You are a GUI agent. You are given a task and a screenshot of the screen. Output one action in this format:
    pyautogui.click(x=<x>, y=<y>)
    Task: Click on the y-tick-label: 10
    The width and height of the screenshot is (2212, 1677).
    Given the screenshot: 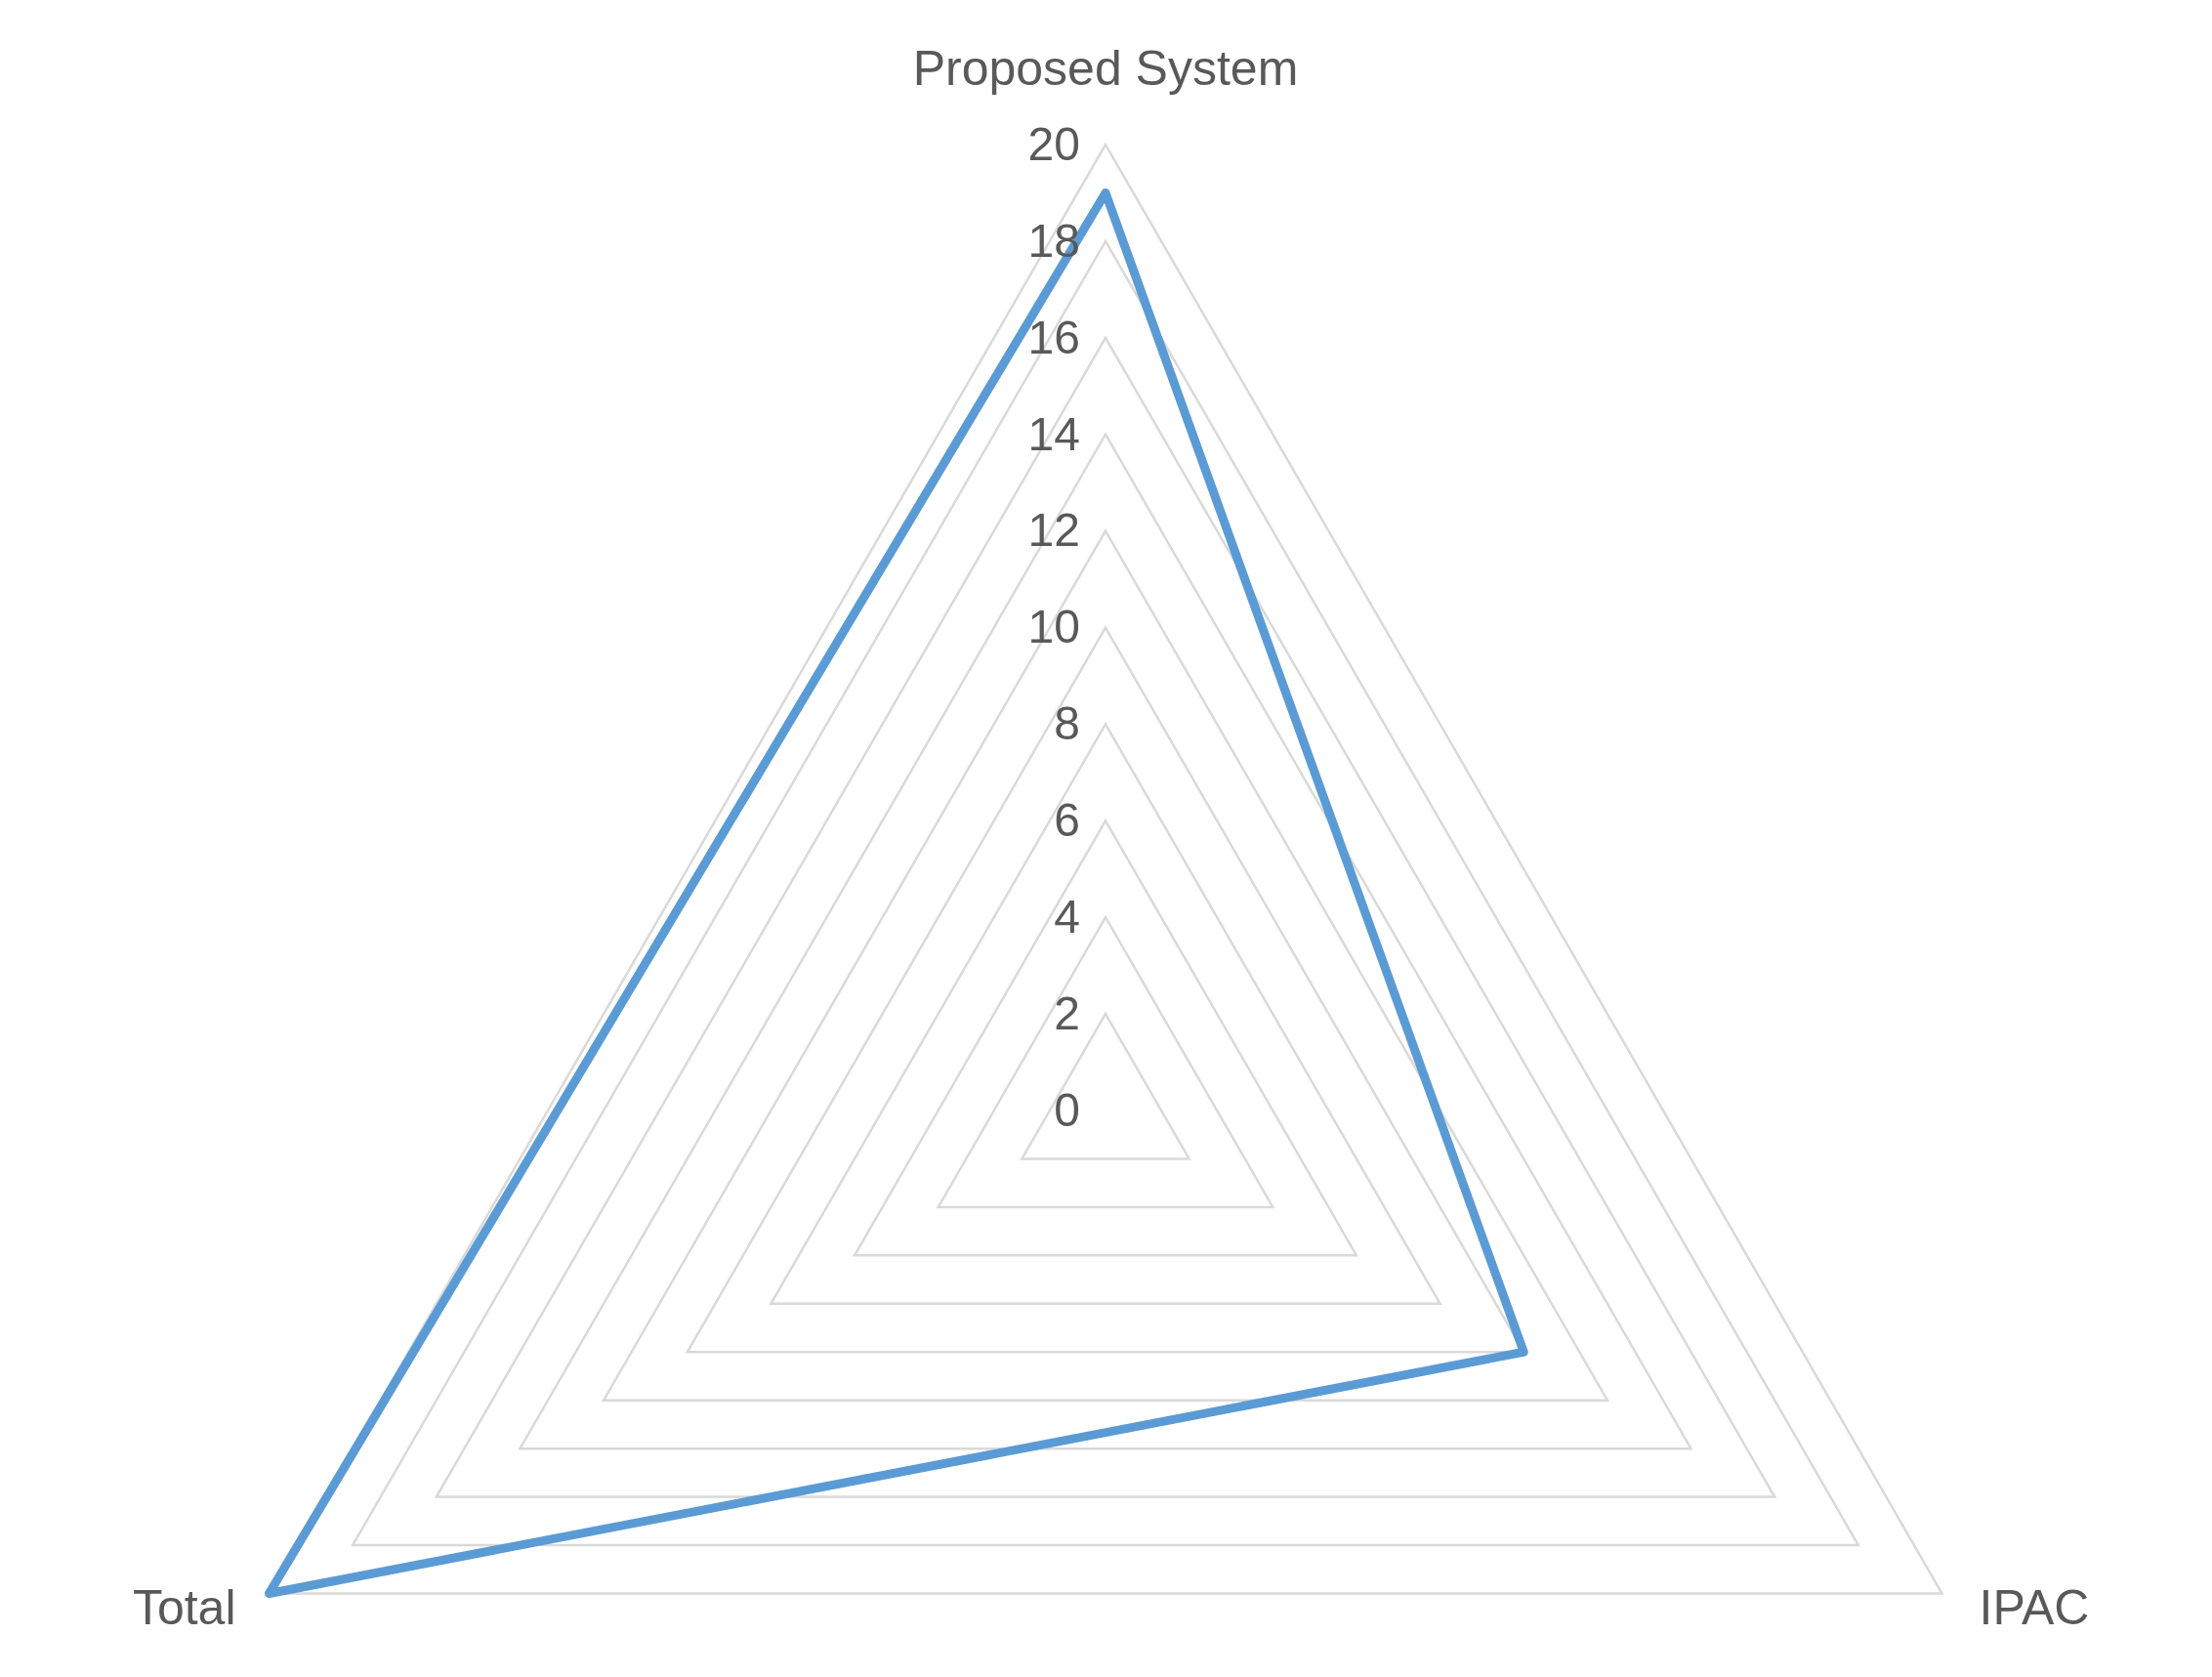 What is the action you would take?
    pyautogui.click(x=1053, y=627)
    